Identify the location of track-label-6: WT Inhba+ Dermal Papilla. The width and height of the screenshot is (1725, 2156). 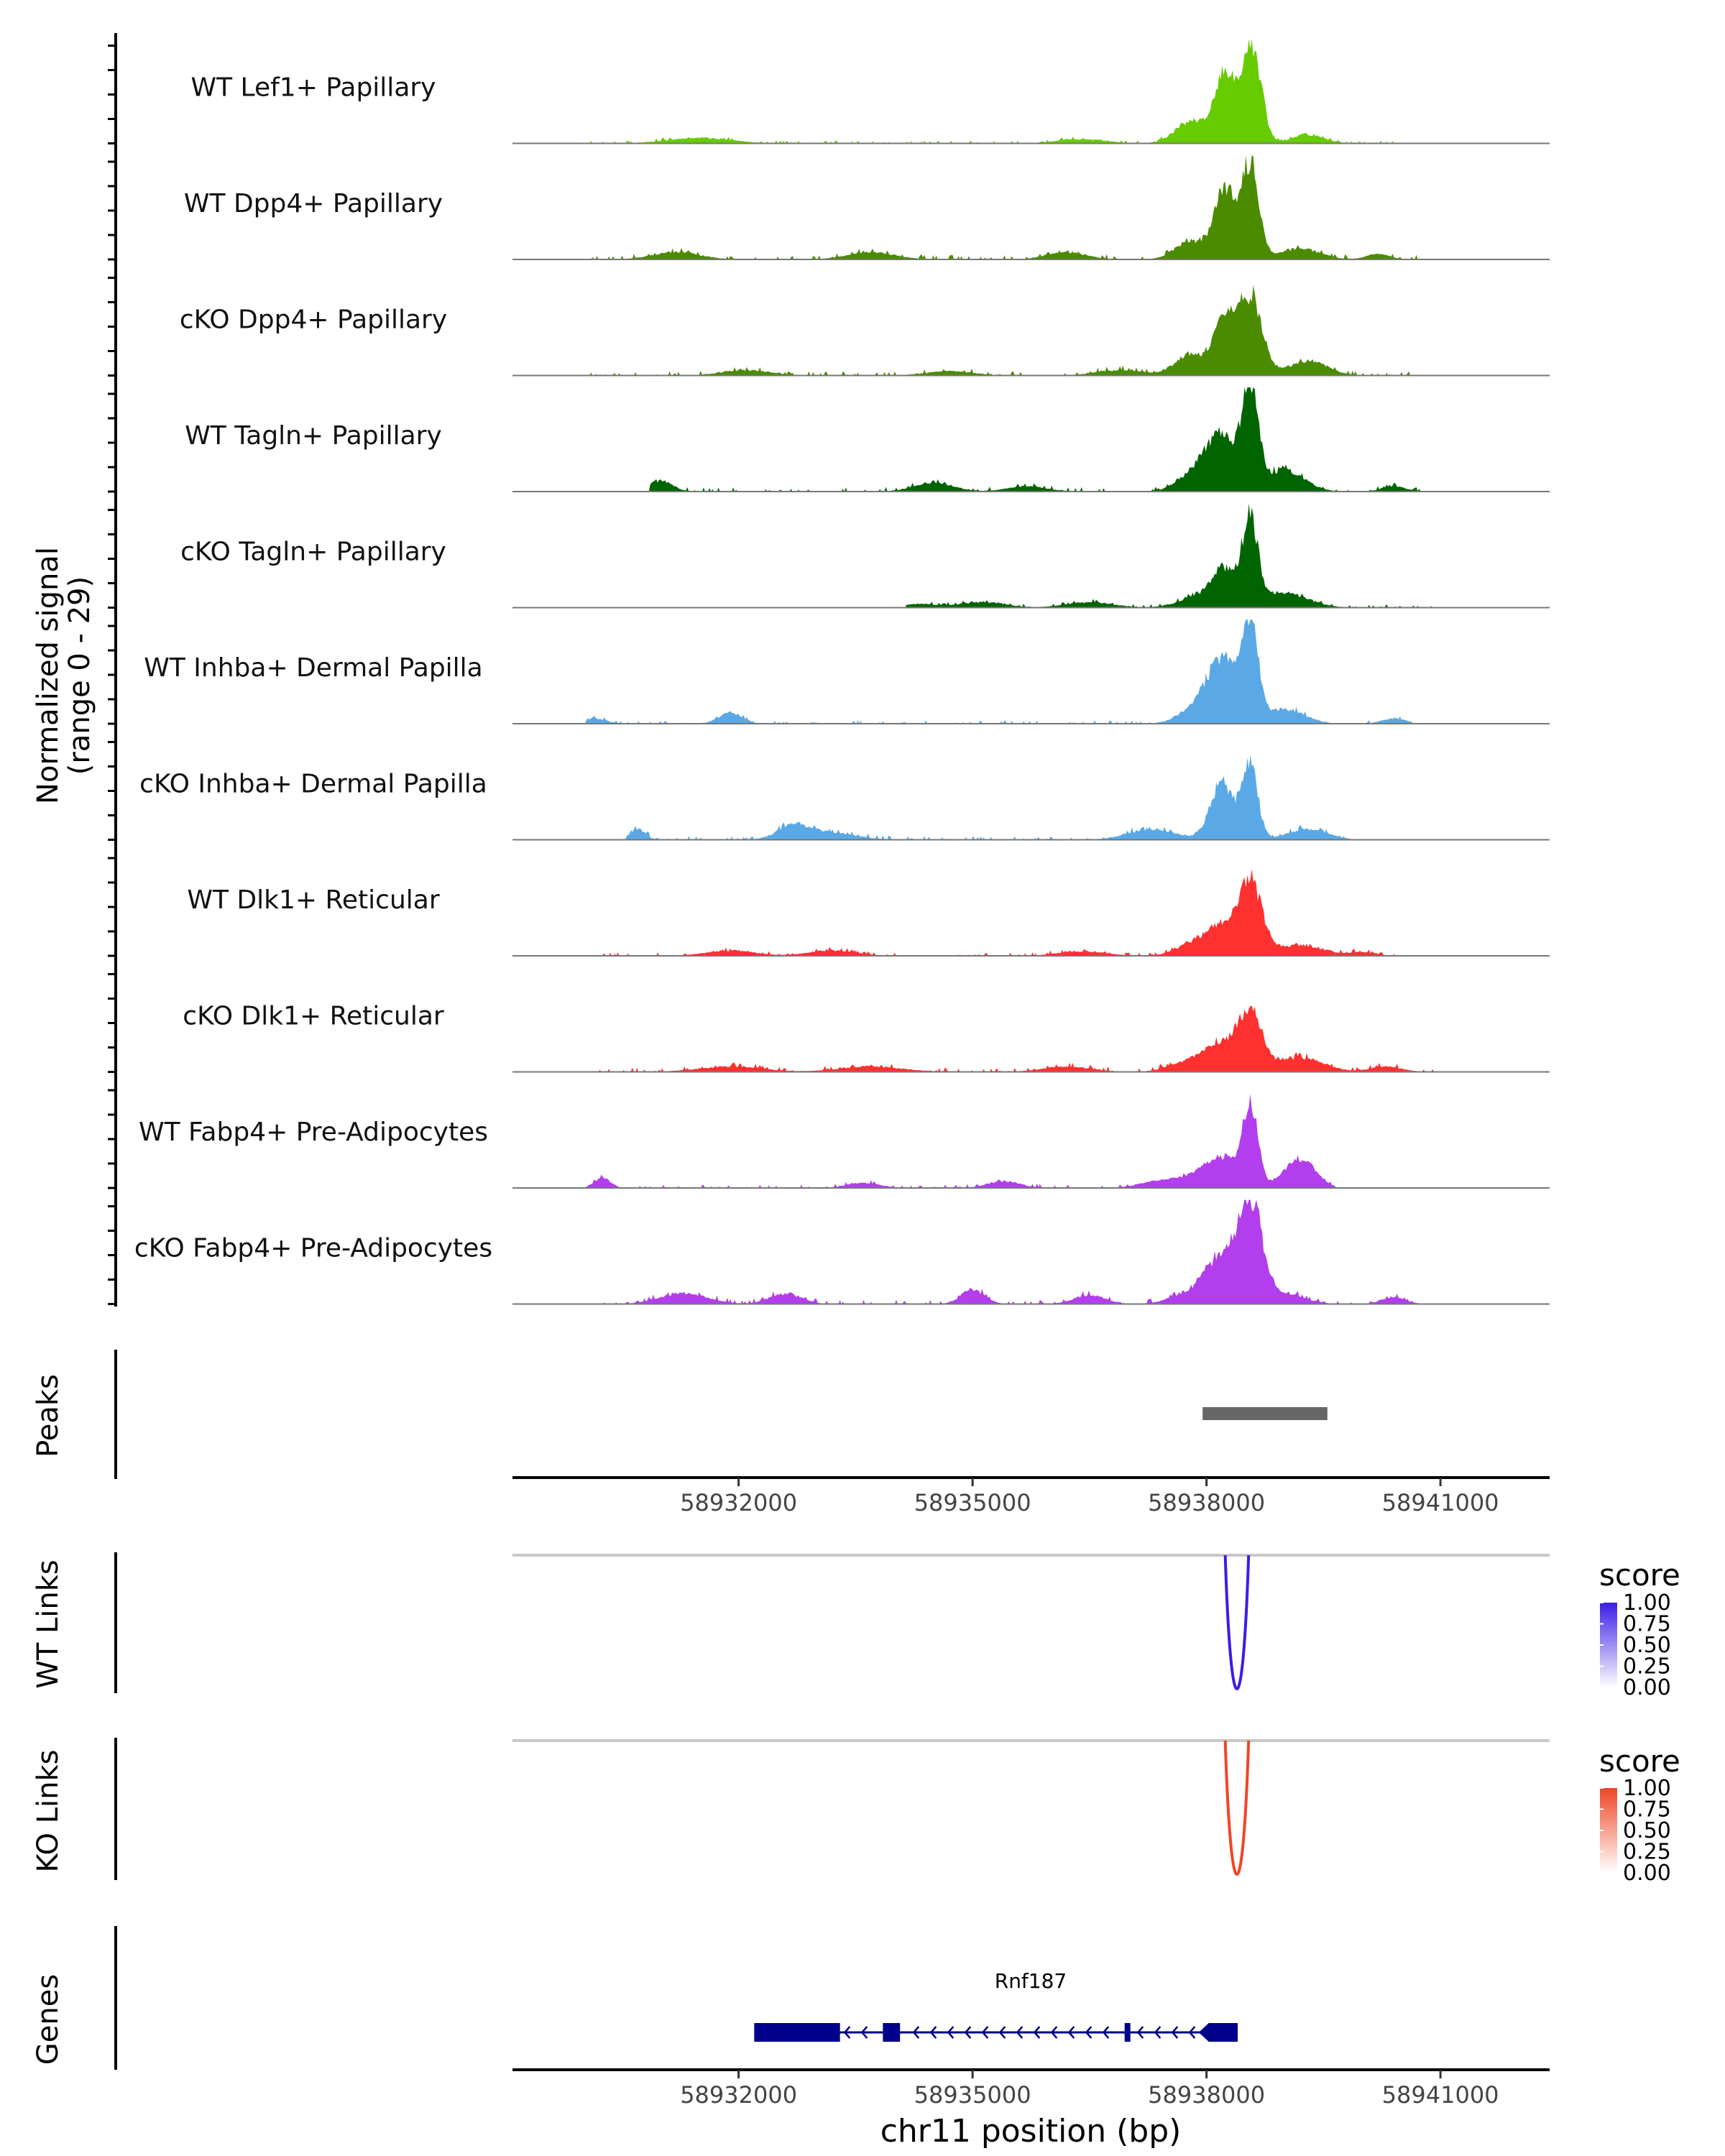
(313, 668).